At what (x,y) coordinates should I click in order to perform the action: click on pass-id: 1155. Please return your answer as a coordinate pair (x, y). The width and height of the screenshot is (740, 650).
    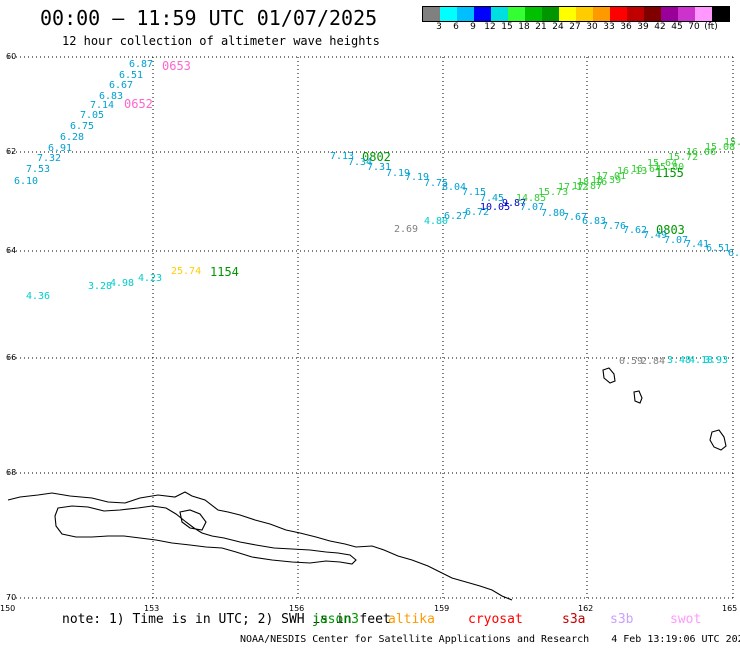
    Looking at the image, I should click on (669, 173).